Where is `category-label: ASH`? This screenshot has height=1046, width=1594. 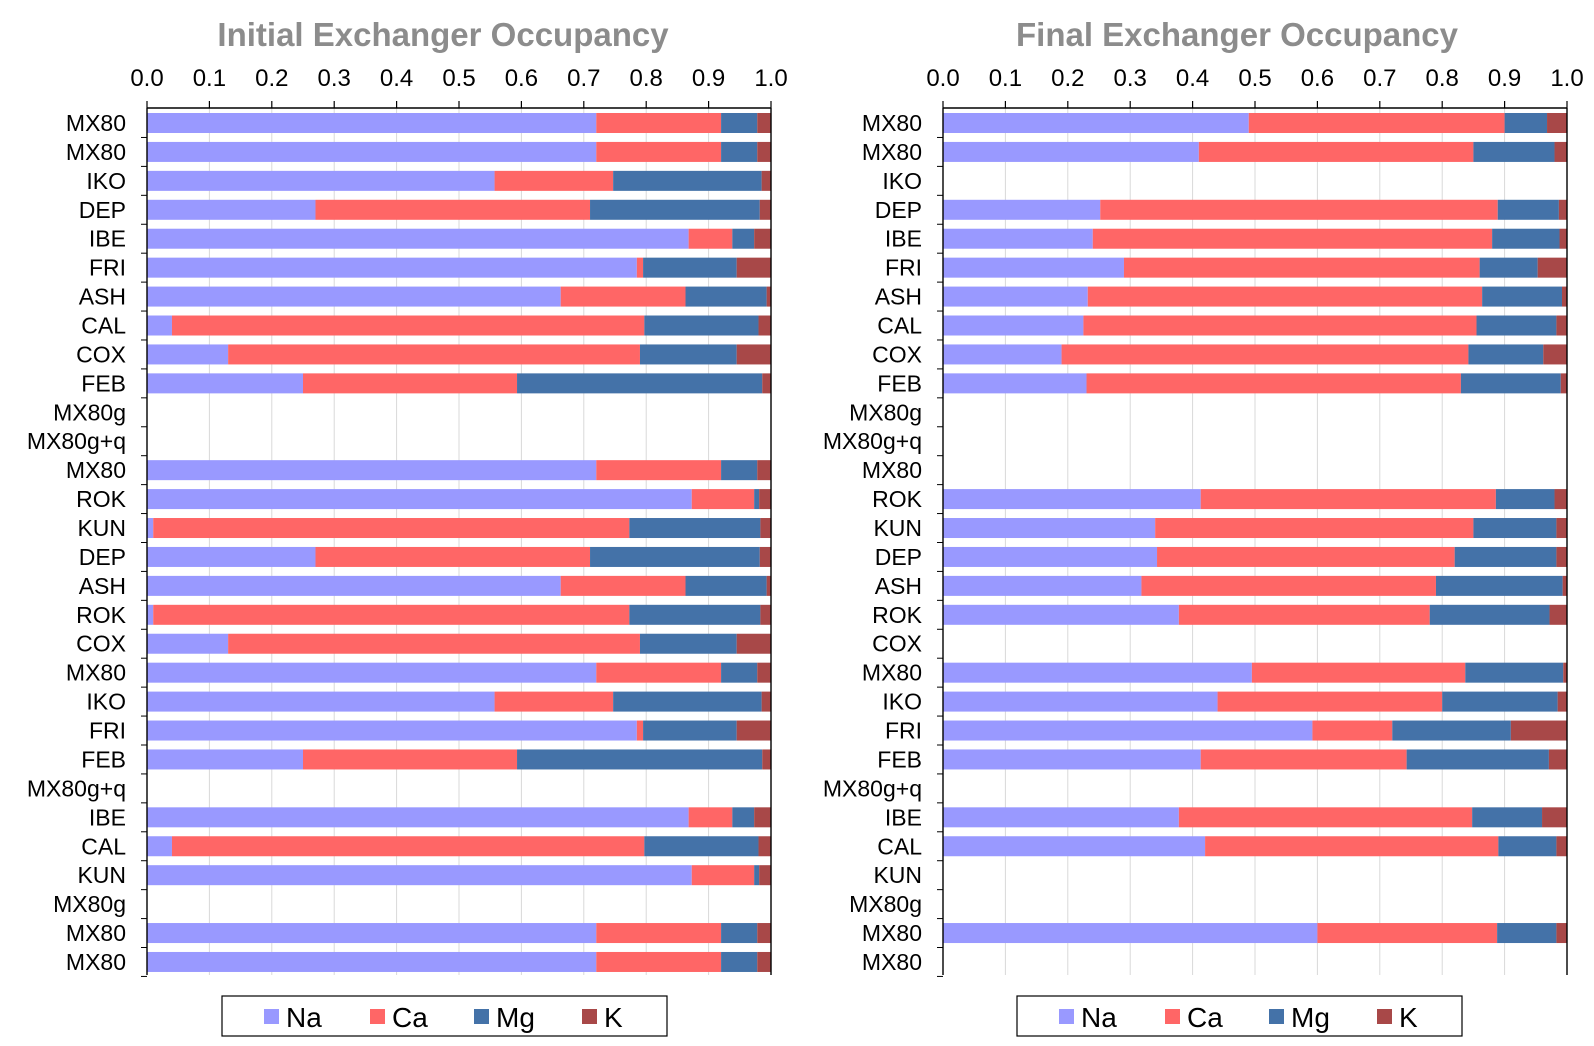
category-label: ASH is located at coordinates (102, 297).